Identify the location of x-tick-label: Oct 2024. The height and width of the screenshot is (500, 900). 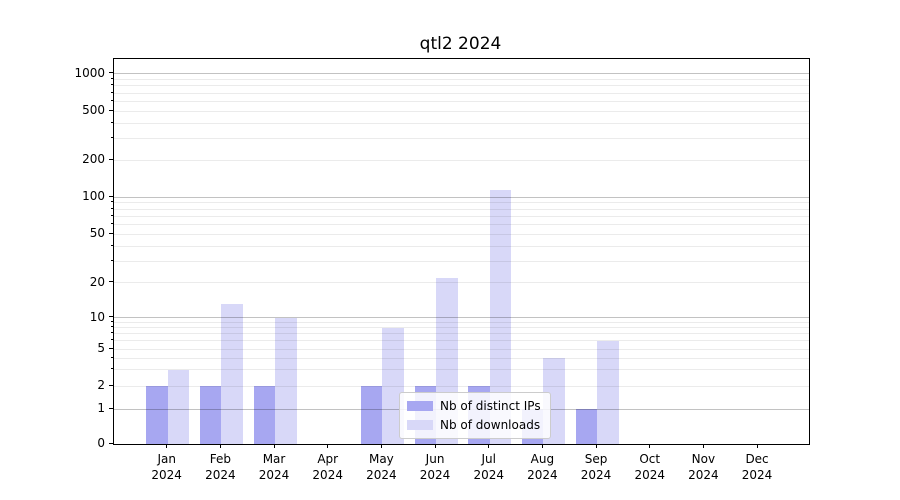
(649, 467).